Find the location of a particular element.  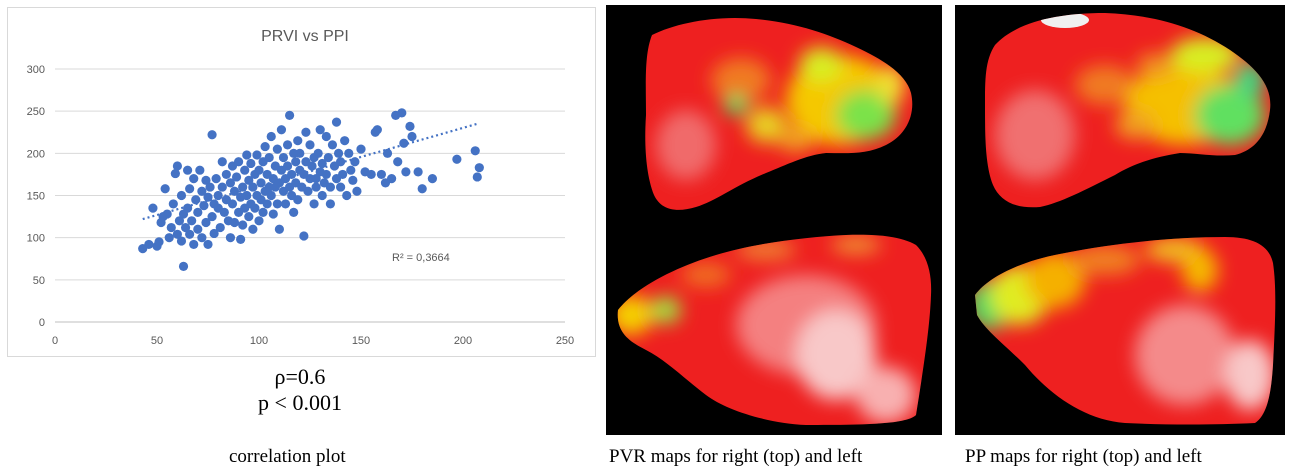

x-tick-label: 200 is located at coordinates (463, 341).